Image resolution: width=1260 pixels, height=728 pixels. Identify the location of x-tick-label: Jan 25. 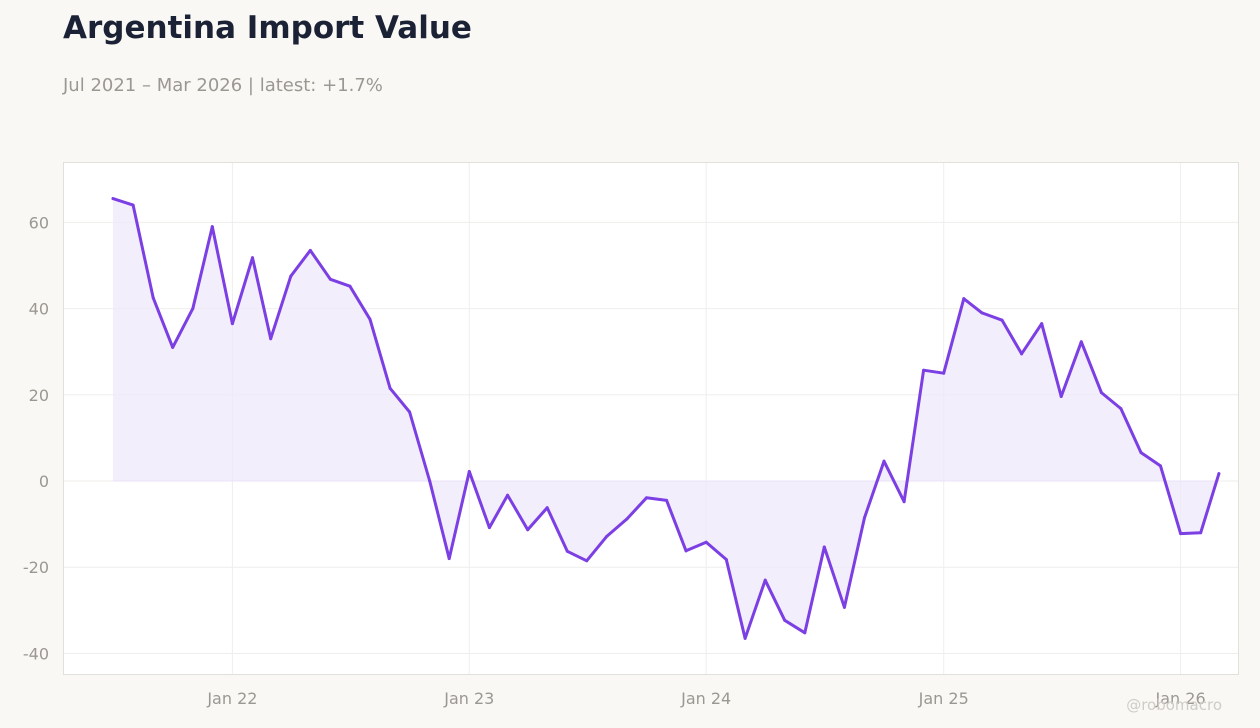
(943, 698).